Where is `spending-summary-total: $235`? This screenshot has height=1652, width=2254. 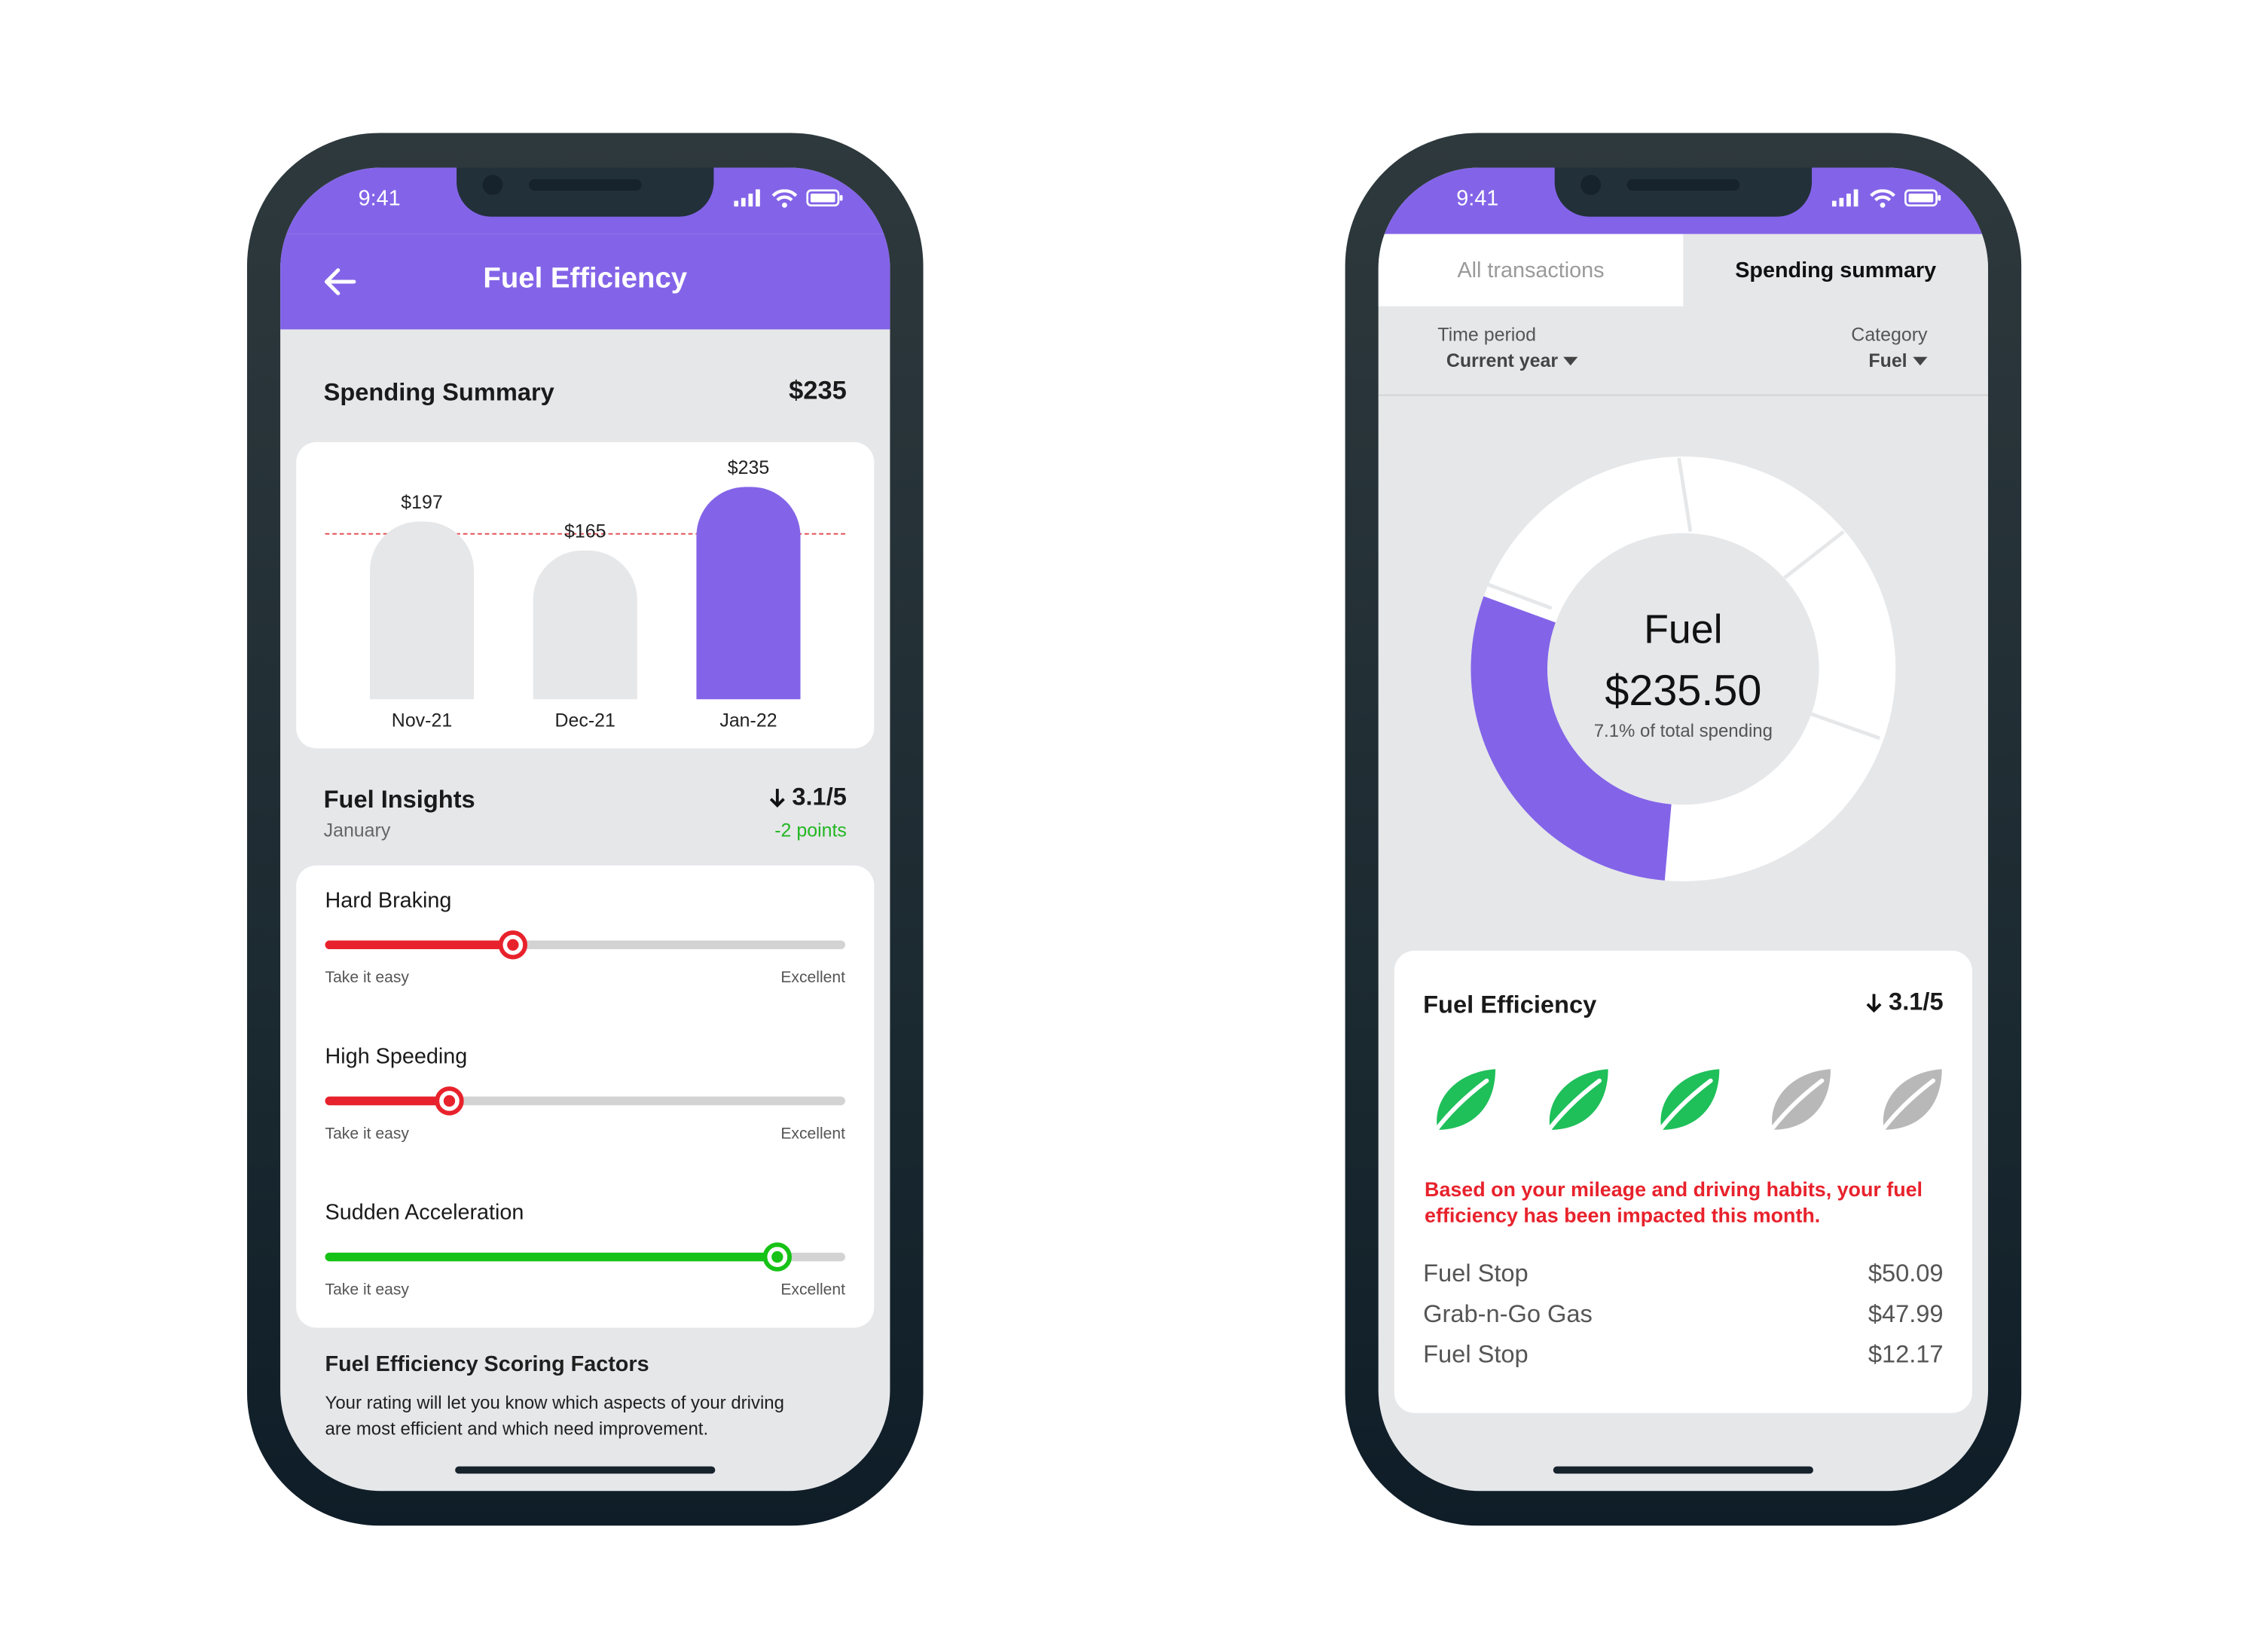
spending-summary-total: $235 is located at coordinates (818, 390).